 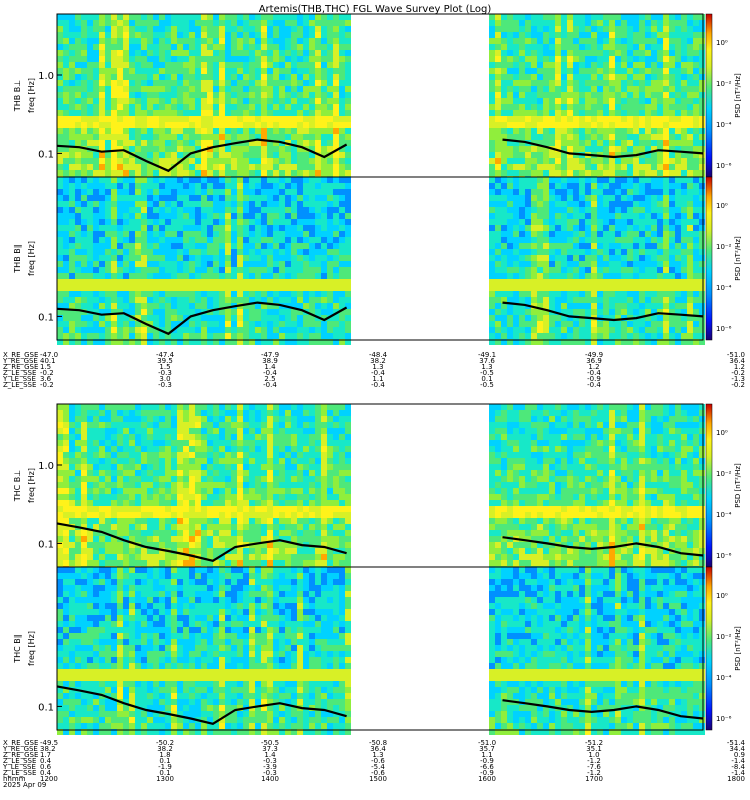 What do you see at coordinates (270, 361) in the screenshot?
I see `ephemeris-value: 38.9` at bounding box center [270, 361].